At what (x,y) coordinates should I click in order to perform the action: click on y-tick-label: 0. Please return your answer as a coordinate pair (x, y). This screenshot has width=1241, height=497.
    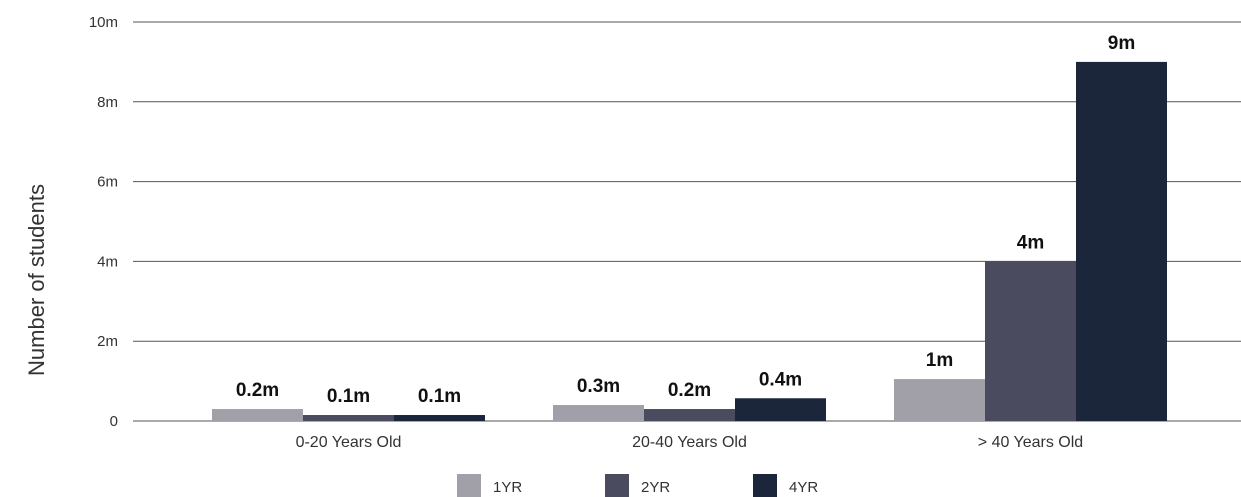
    Looking at the image, I should click on (114, 421).